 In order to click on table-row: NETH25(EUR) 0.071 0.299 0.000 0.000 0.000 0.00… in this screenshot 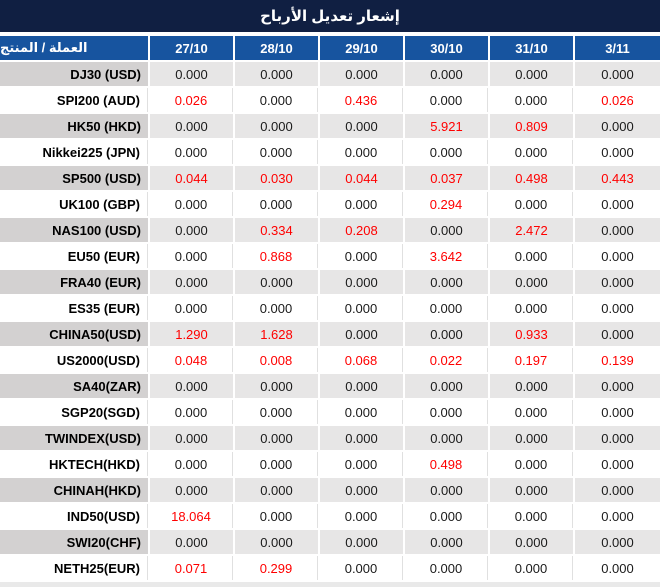, I will do `click(330, 568)`.